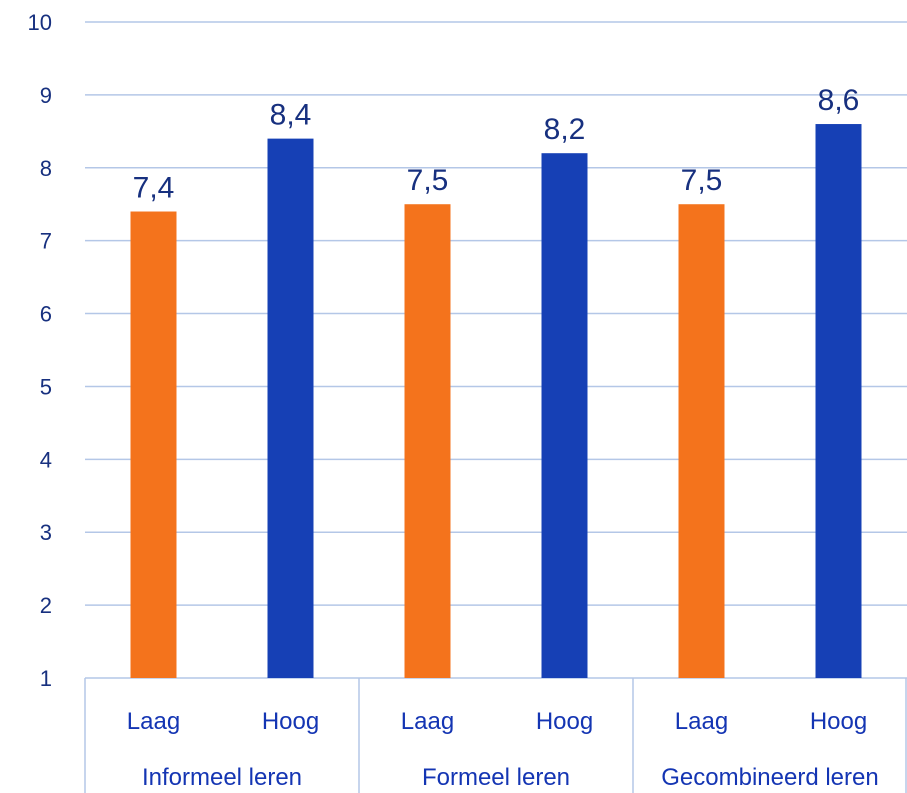 The width and height of the screenshot is (907, 793). What do you see at coordinates (40, 22) in the screenshot?
I see `y-tick-label: 10` at bounding box center [40, 22].